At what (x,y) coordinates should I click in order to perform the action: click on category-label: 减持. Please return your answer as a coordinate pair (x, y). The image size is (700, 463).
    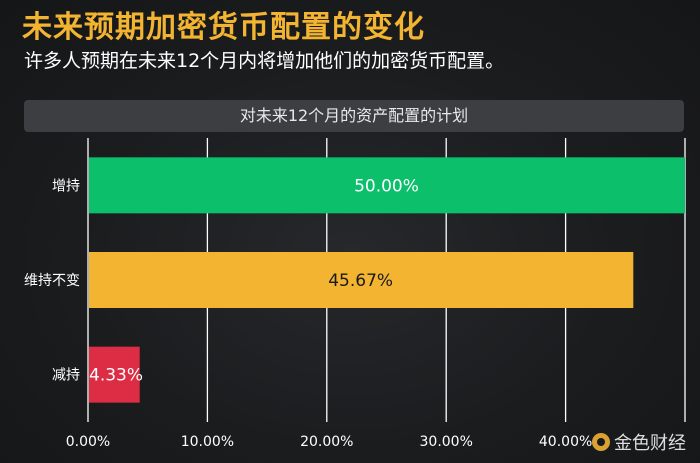
    Looking at the image, I should click on (66, 376).